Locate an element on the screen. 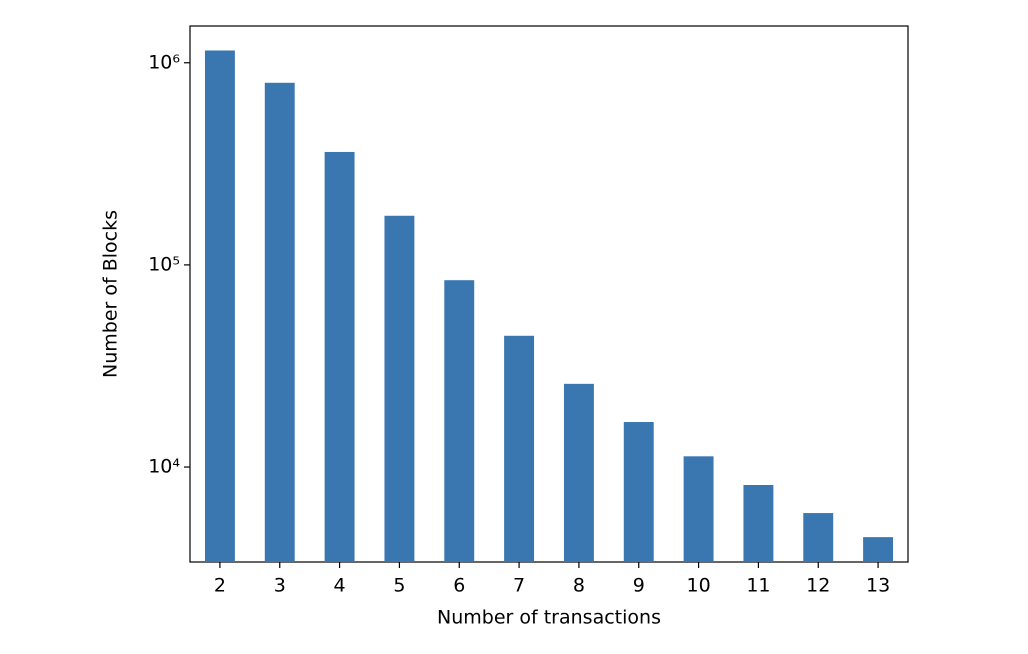 This screenshot has width=1028, height=654. y-tick-label: 10⁵ is located at coordinates (164, 264).